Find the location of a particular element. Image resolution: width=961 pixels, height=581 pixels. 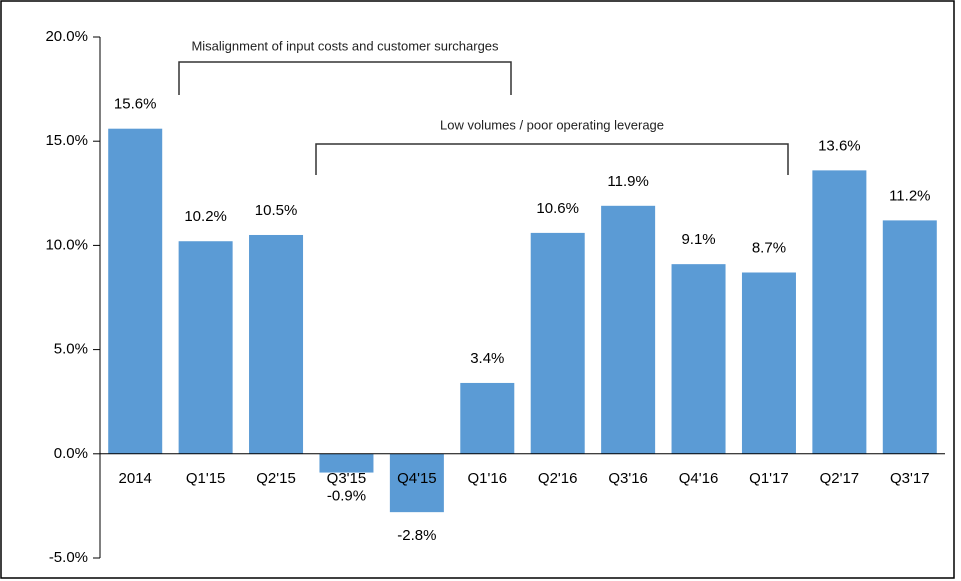

x-tick-label: Q4'15 is located at coordinates (417, 478).